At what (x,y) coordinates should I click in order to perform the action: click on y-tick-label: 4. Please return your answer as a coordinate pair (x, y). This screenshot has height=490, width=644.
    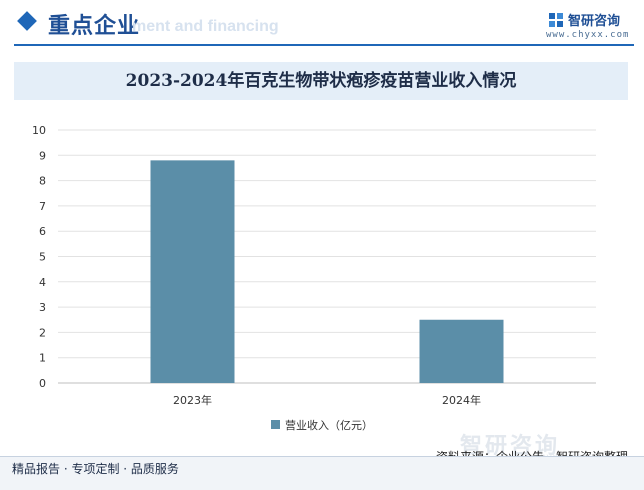
    Looking at the image, I should click on (42, 282).